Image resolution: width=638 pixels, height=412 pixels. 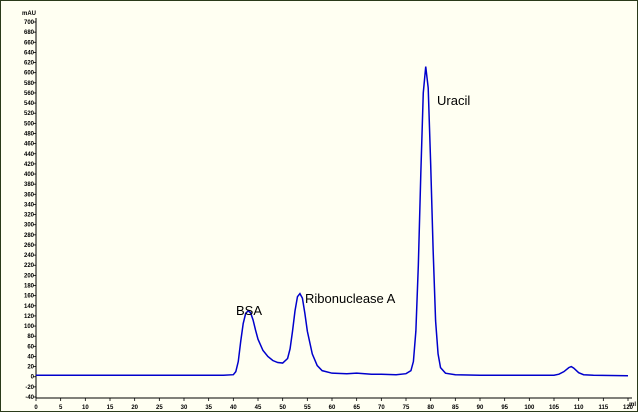 I want to click on y-tick-label: 340, so click(x=29, y=205).